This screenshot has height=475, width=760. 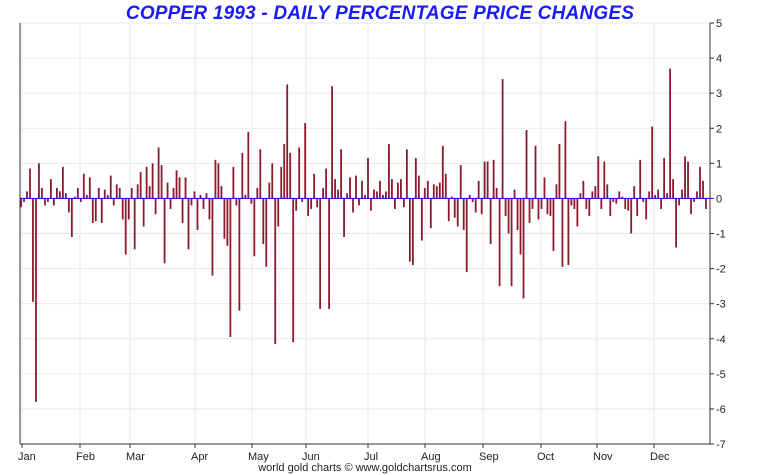 I want to click on x-tick-label: Jun, so click(x=311, y=457).